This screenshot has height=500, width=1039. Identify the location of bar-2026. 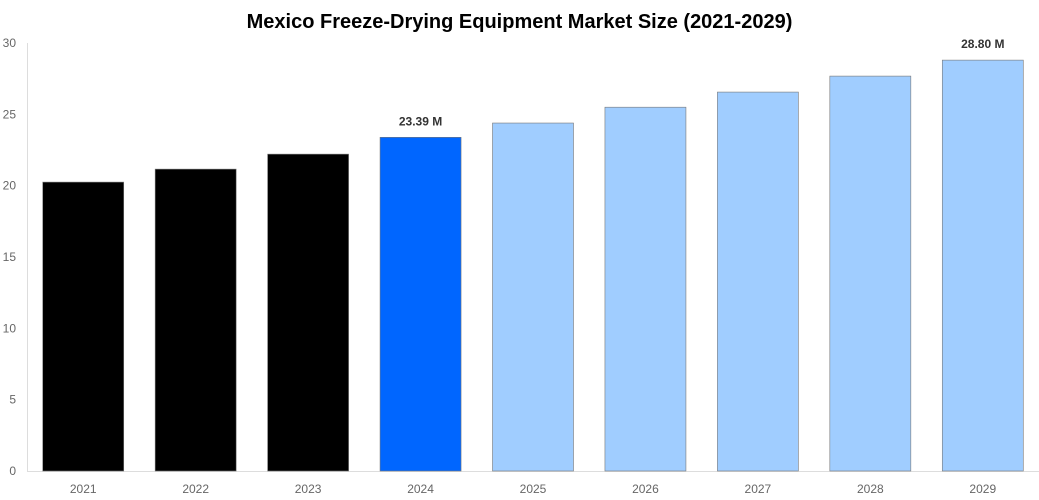
(645, 289).